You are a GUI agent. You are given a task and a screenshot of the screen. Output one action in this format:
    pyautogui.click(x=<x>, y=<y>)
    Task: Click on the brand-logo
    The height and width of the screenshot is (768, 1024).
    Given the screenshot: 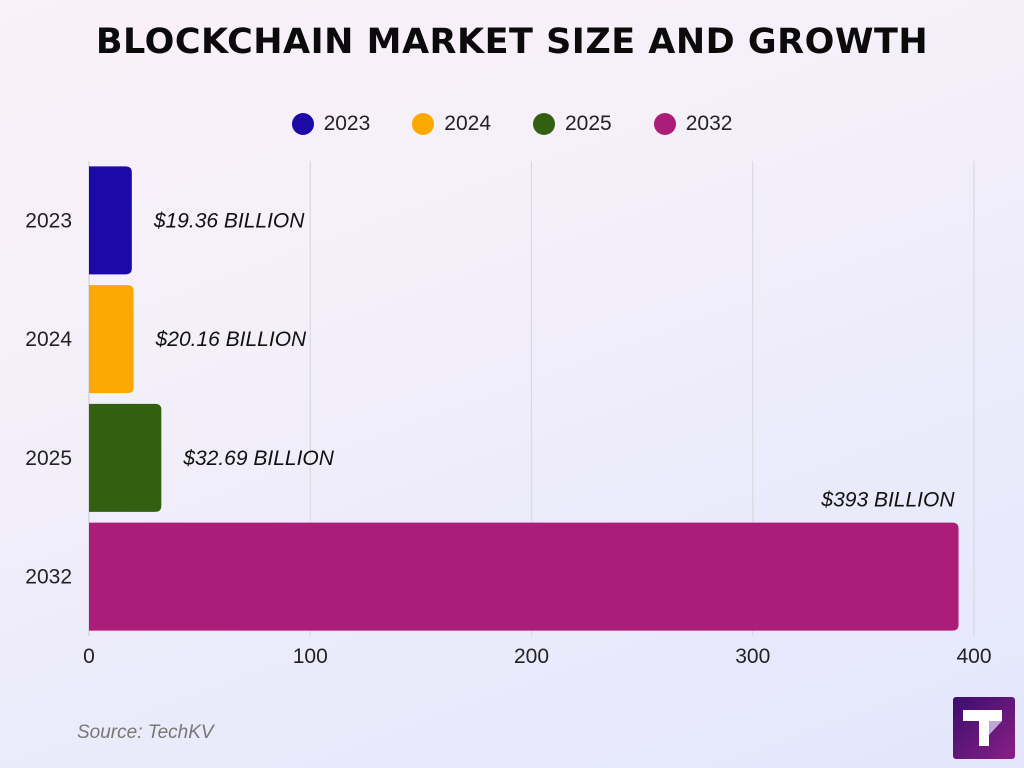 What is the action you would take?
    pyautogui.click(x=984, y=728)
    